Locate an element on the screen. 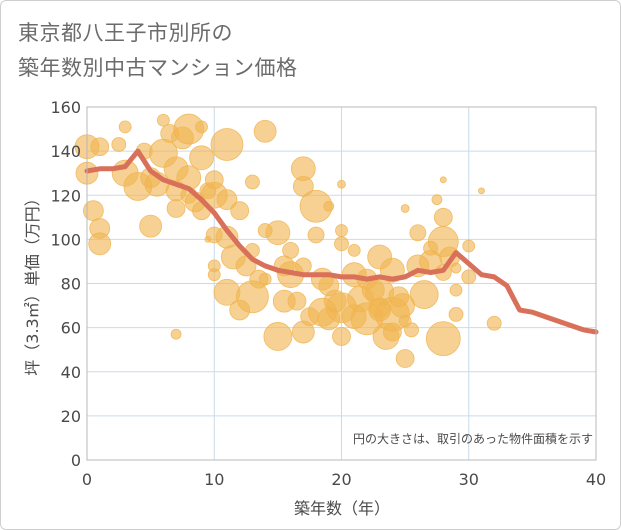 This screenshot has height=530, width=621. chart-title-line2: 築年数別中古マンション価格 is located at coordinates (158, 68).